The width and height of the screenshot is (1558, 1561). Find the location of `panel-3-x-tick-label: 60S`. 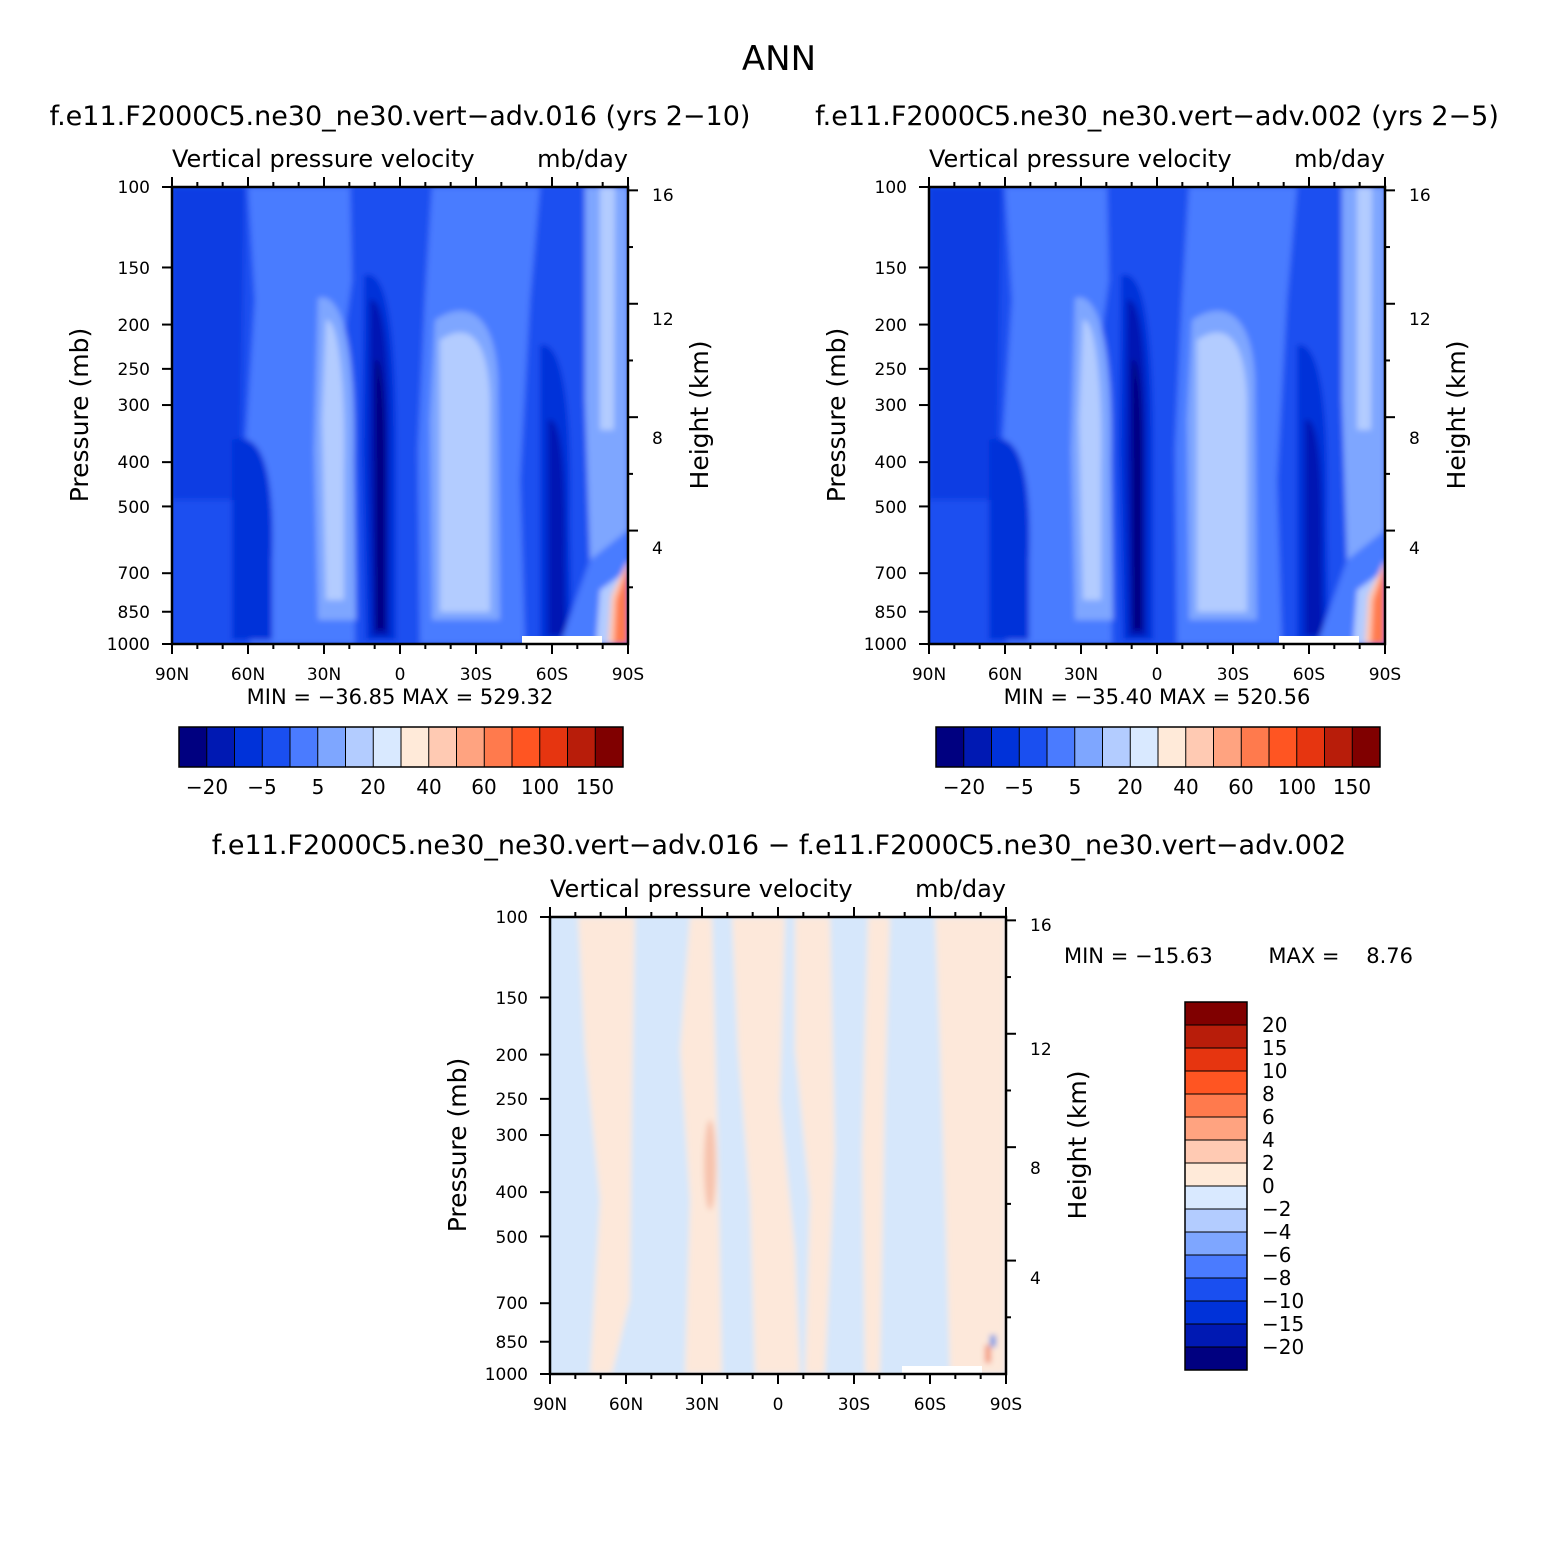

panel-3-x-tick-label: 60S is located at coordinates (930, 1405).